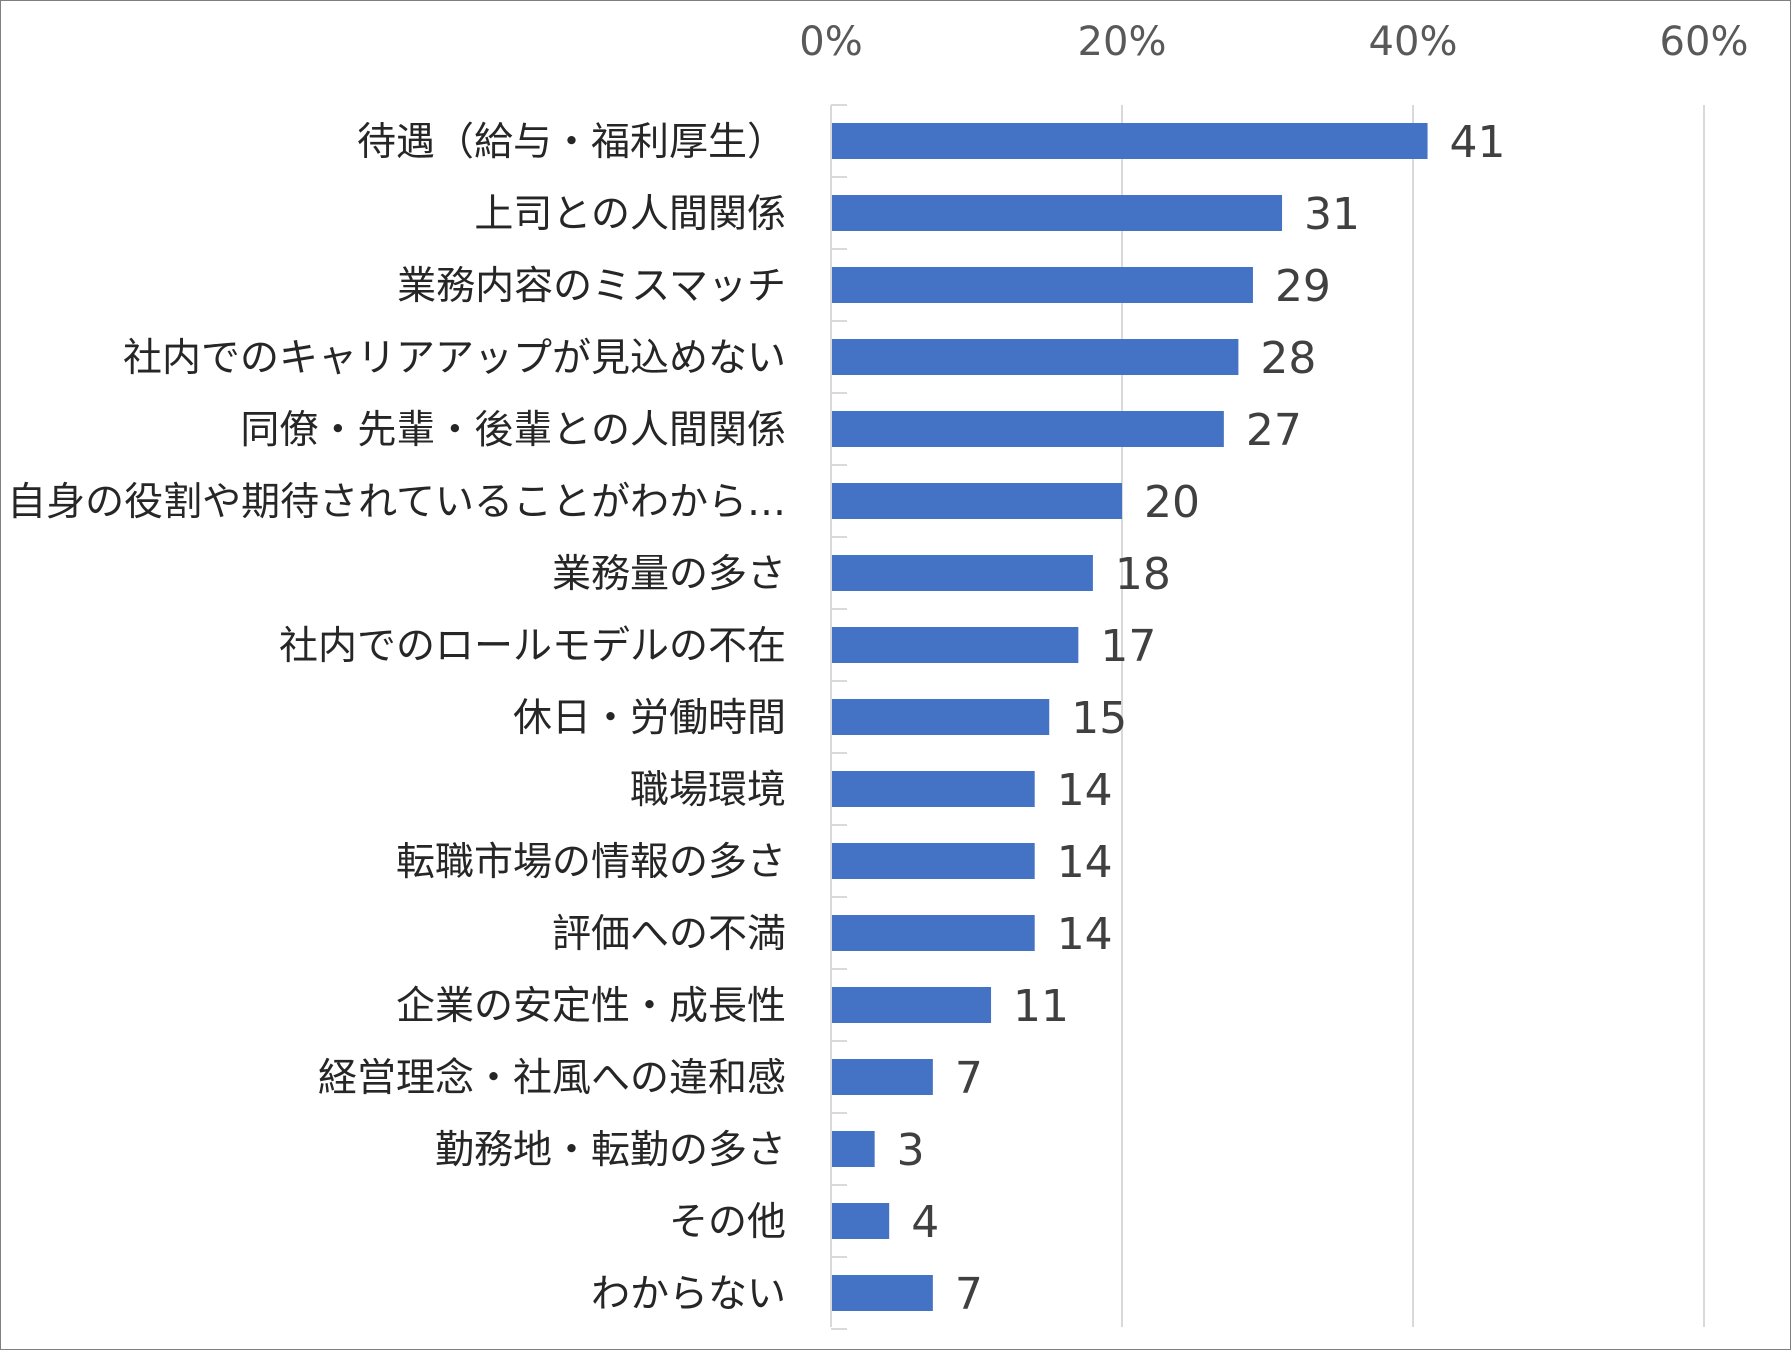  I want to click on data-label: 27, so click(1274, 430).